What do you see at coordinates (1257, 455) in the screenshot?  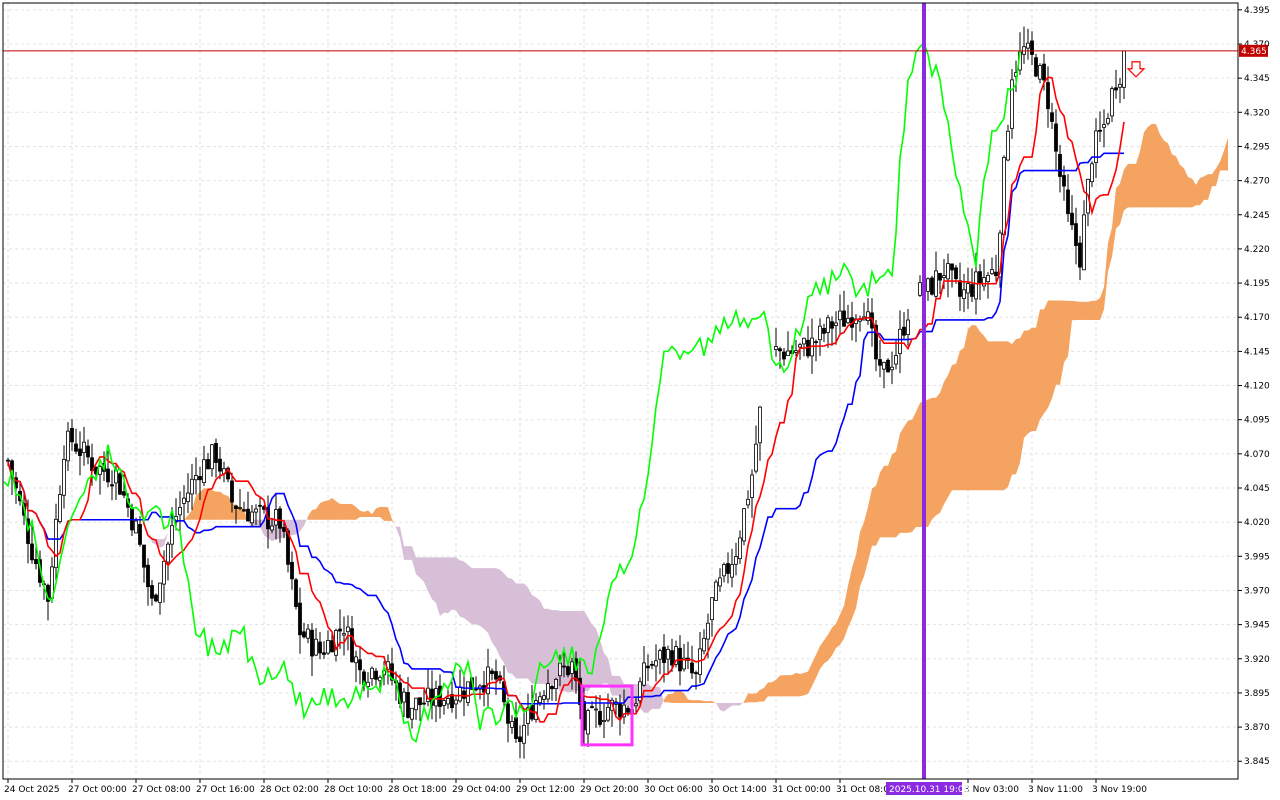 I see `y-tick-label: 4.070` at bounding box center [1257, 455].